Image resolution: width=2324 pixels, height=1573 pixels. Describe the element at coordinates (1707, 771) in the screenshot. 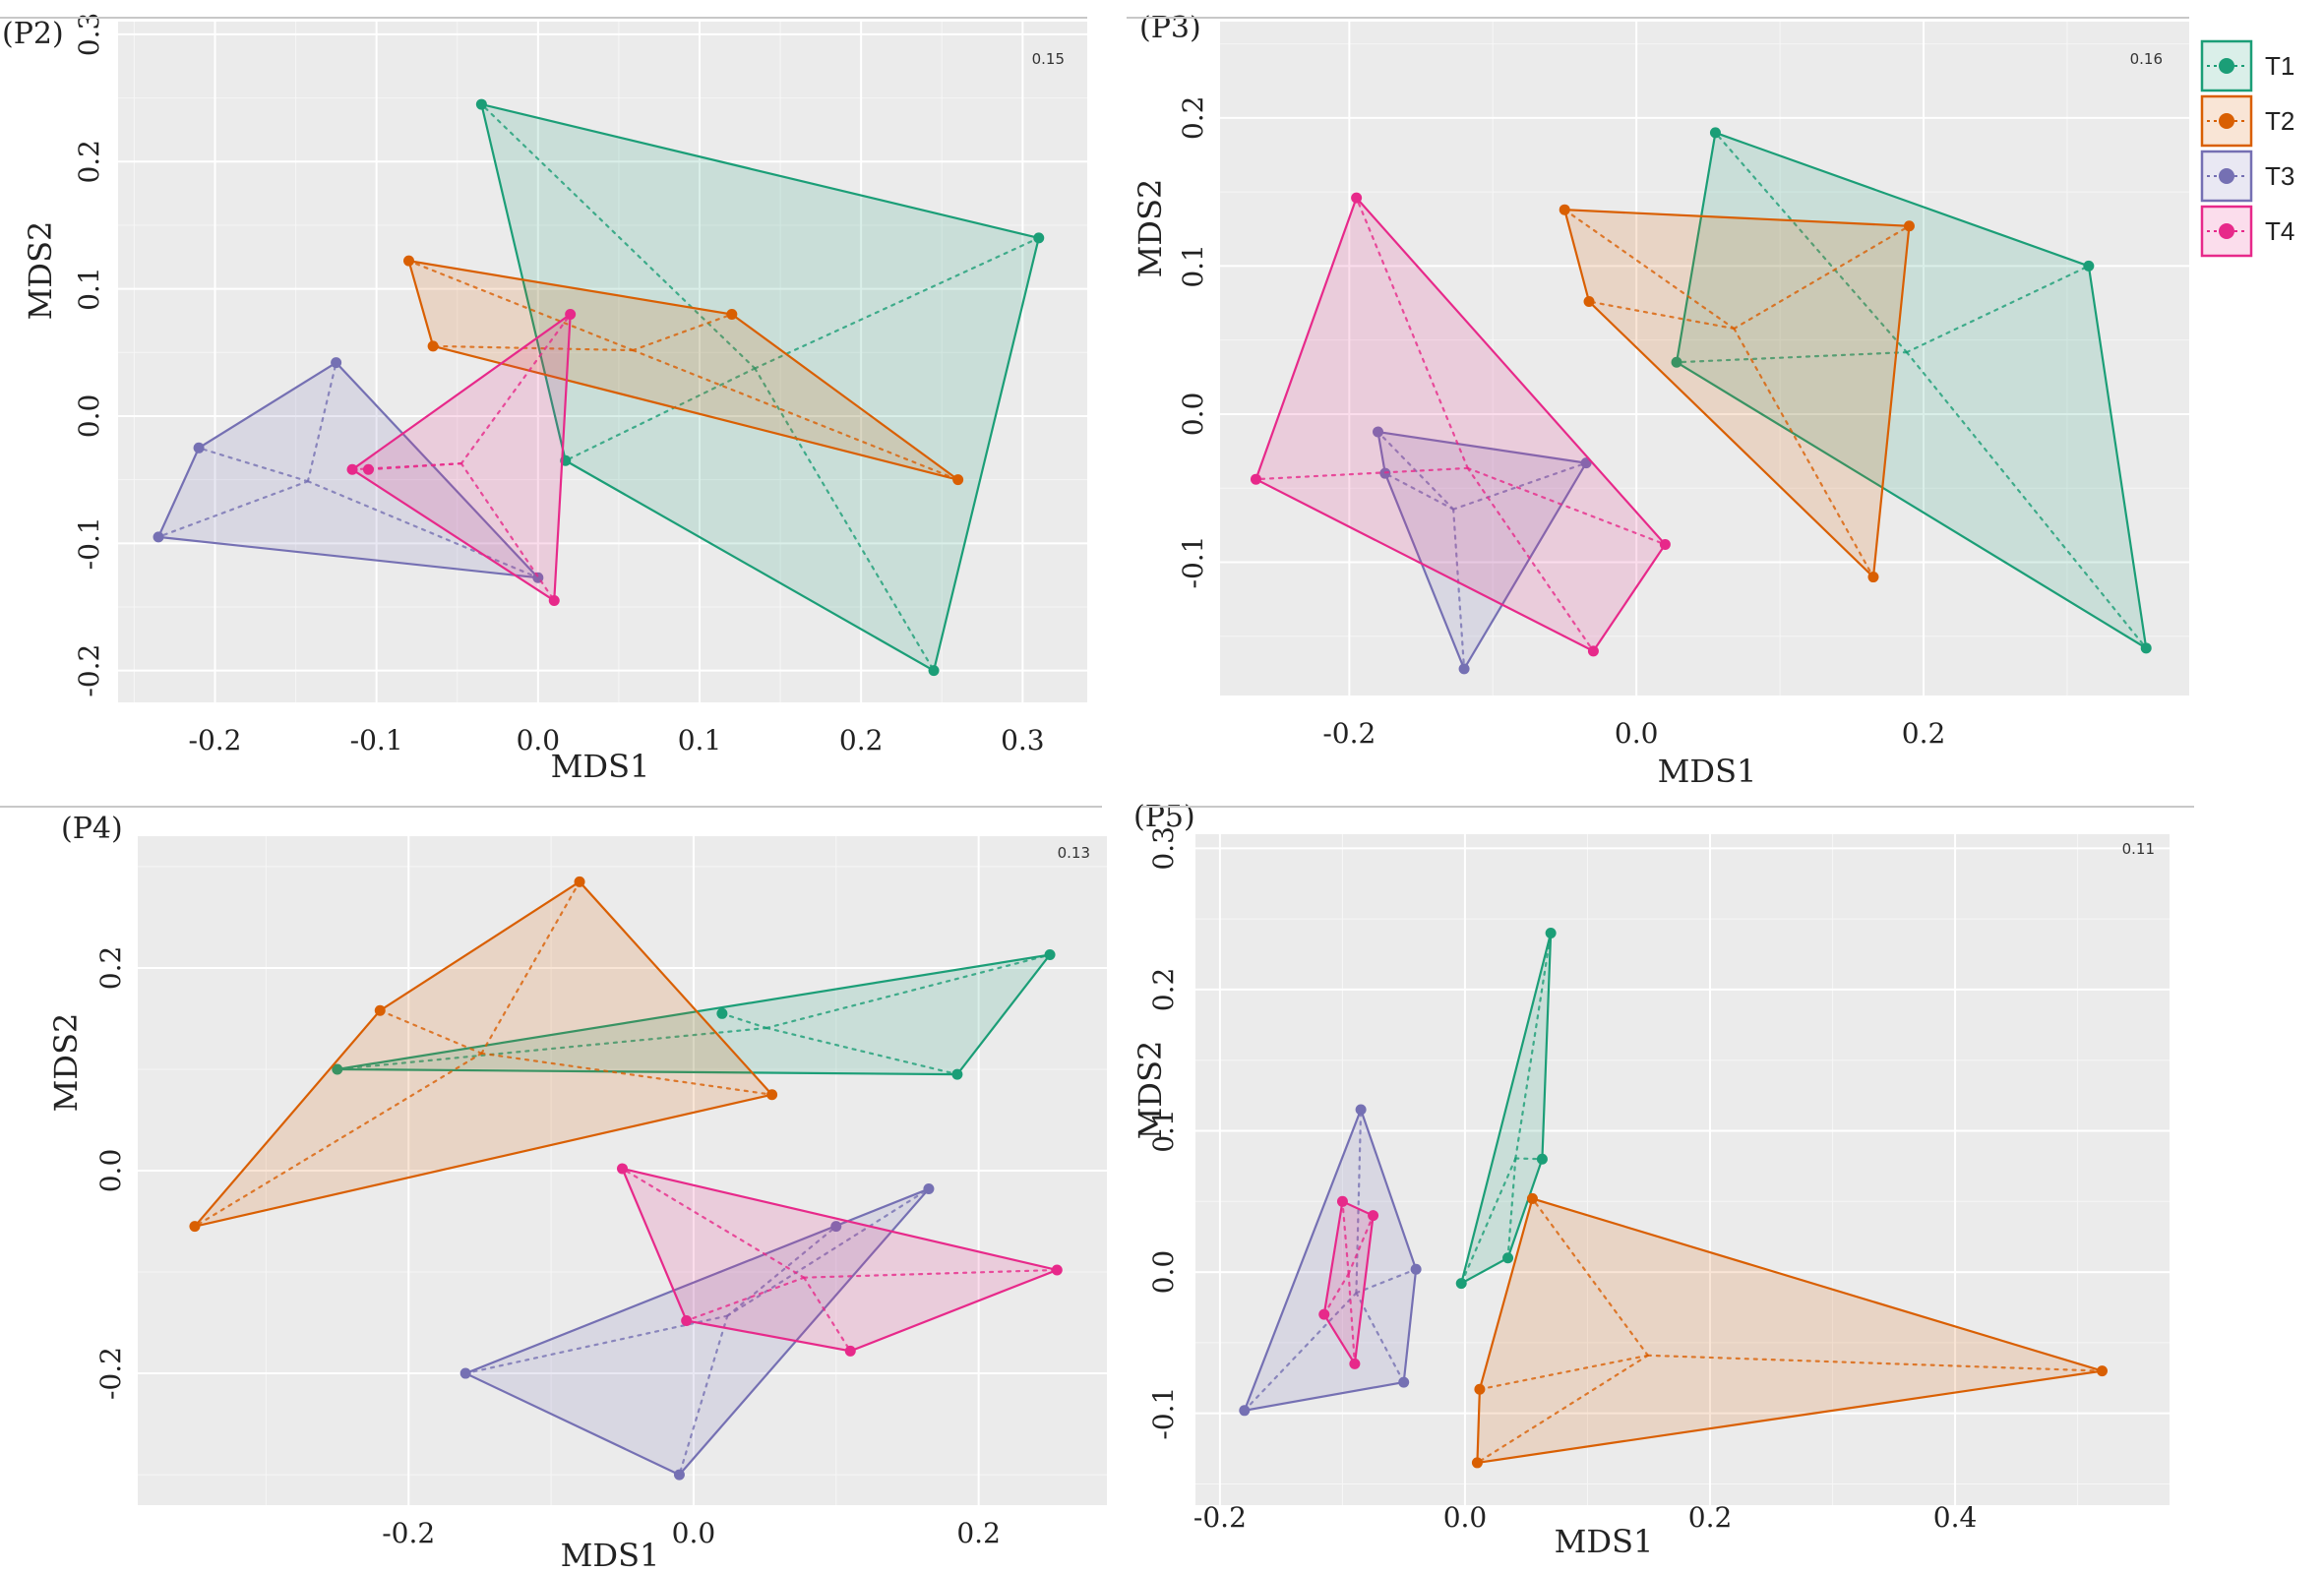

I see `panel-p3-xlabel: MDS1` at that location.